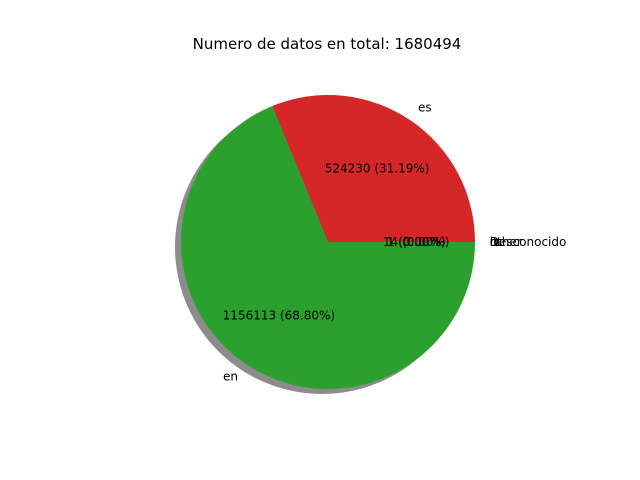  I want to click on pie-label-other: other, so click(506, 242).